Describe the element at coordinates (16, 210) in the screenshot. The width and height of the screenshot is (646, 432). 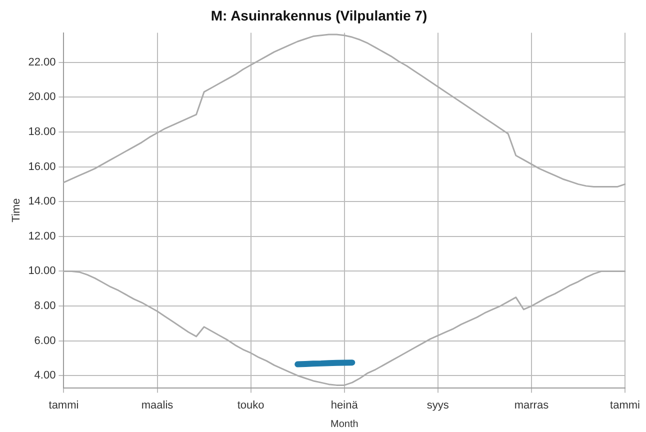
I see `y-axis-title: Time` at that location.